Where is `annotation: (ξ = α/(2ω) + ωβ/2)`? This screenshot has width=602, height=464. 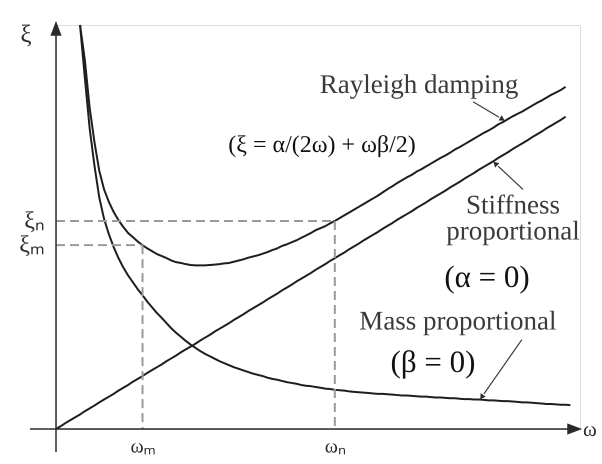
annotation: (ξ = α/(2ω) + ωβ/2) is located at coordinates (322, 145).